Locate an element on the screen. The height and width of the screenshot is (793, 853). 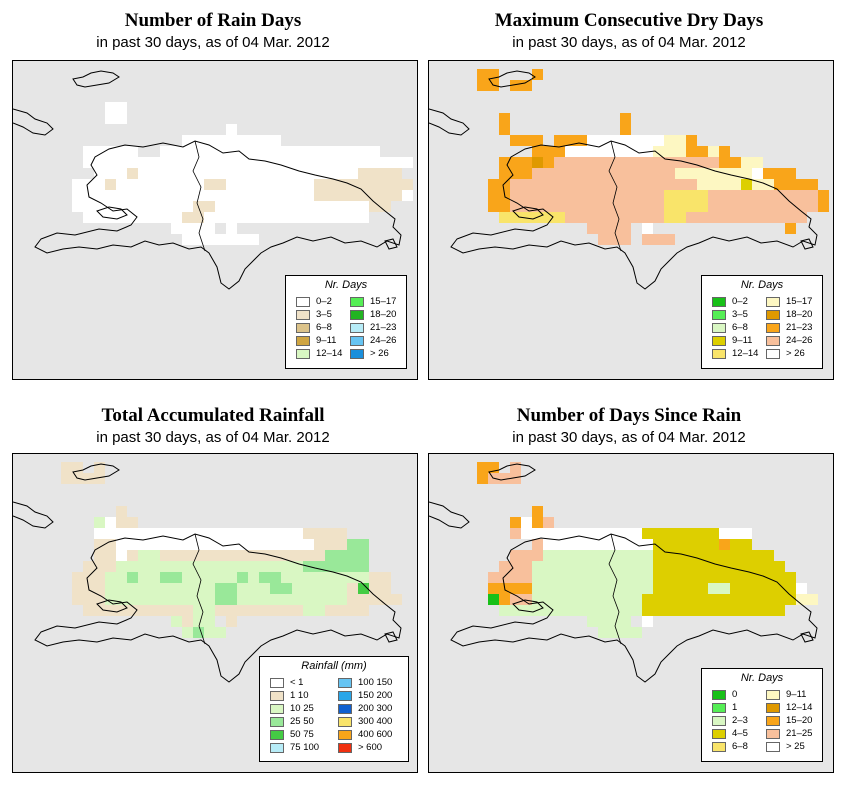
legend-item: 150 200 is located at coordinates (365, 696).